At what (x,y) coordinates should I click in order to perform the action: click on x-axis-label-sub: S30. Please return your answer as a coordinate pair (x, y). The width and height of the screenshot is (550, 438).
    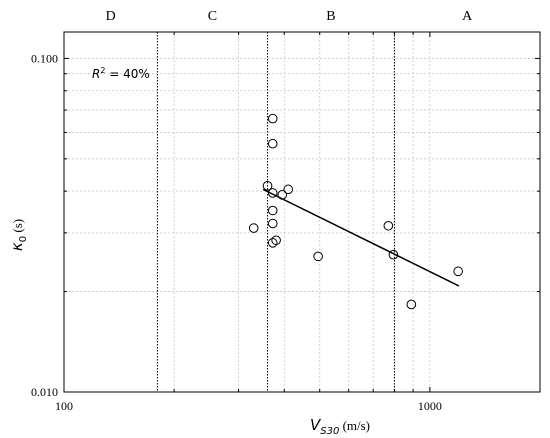
    Looking at the image, I should click on (329, 431).